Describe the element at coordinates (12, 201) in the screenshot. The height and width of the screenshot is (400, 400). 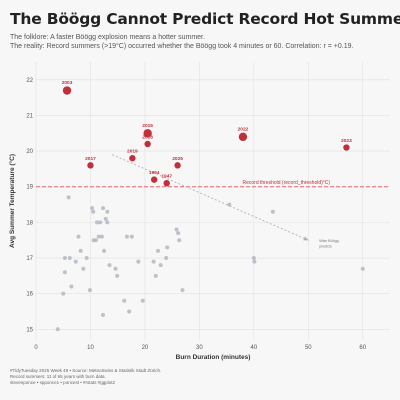
I see `y-axis-label: Avg Summer Temperature (°C)` at that location.